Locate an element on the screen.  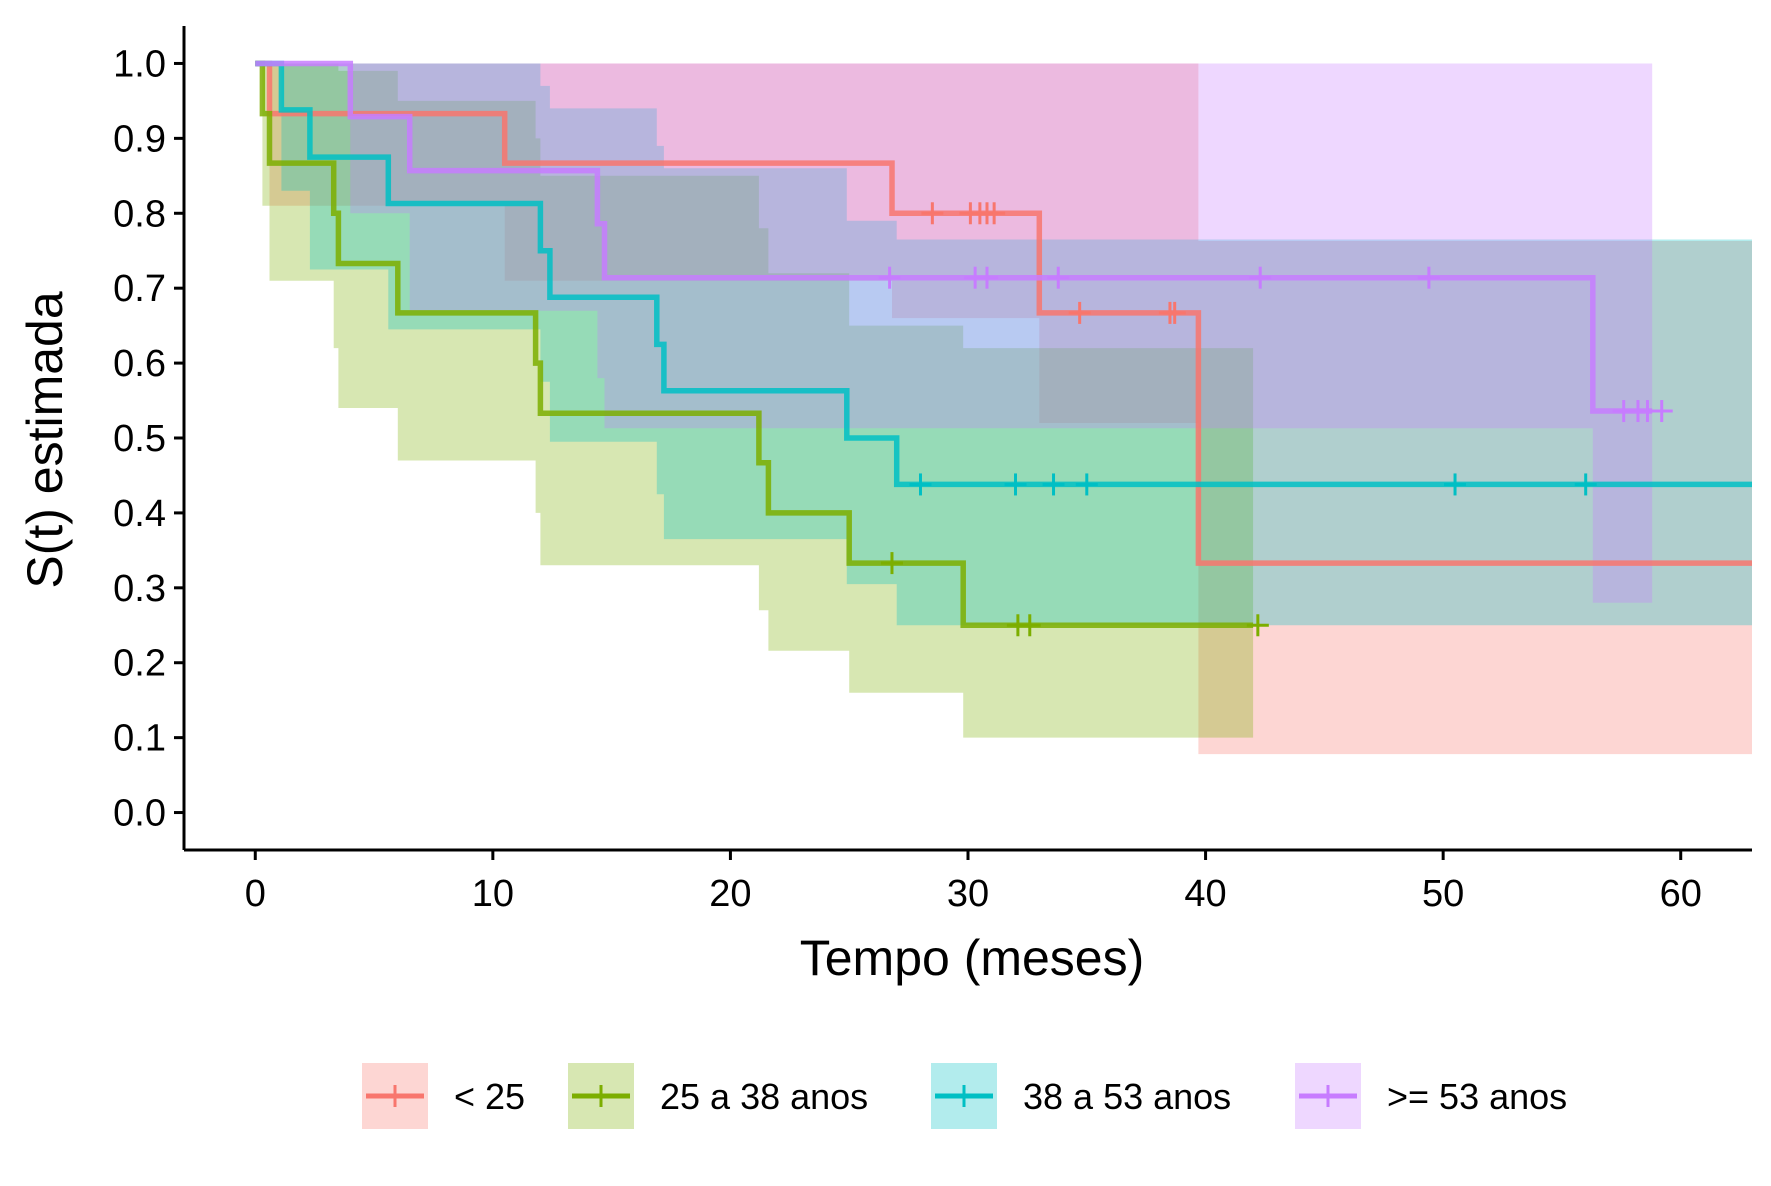
legend-item: < 25 is located at coordinates (443, 1096).